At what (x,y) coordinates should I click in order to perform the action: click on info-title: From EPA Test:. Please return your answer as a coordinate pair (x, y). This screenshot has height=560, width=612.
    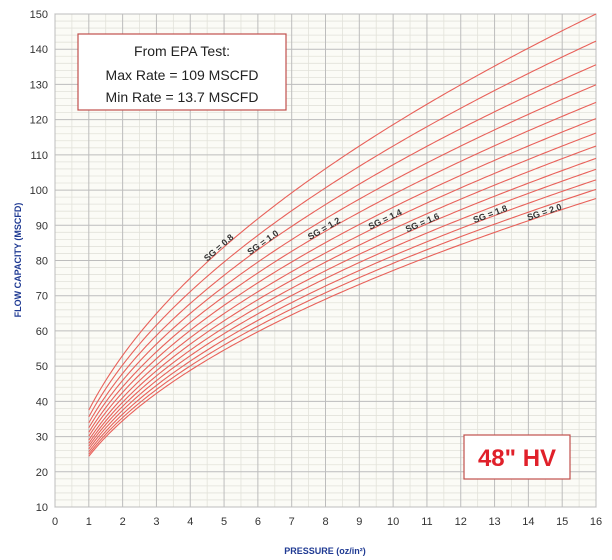
    Looking at the image, I should click on (182, 51).